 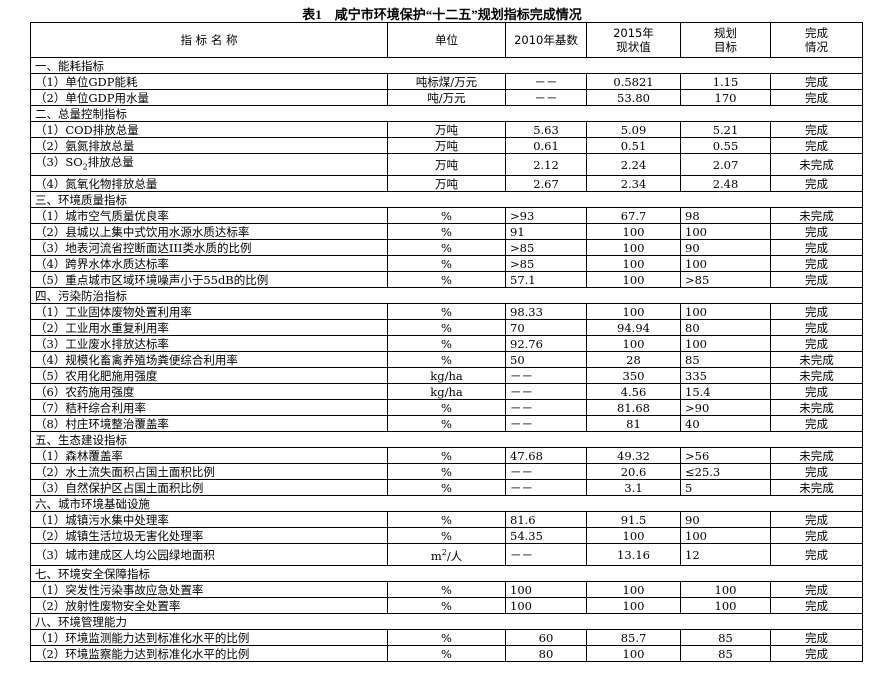 I want to click on data-row: （3）SO2排放总量 万吨 2.12 2.24 2.07 未完成, so click(x=446, y=164).